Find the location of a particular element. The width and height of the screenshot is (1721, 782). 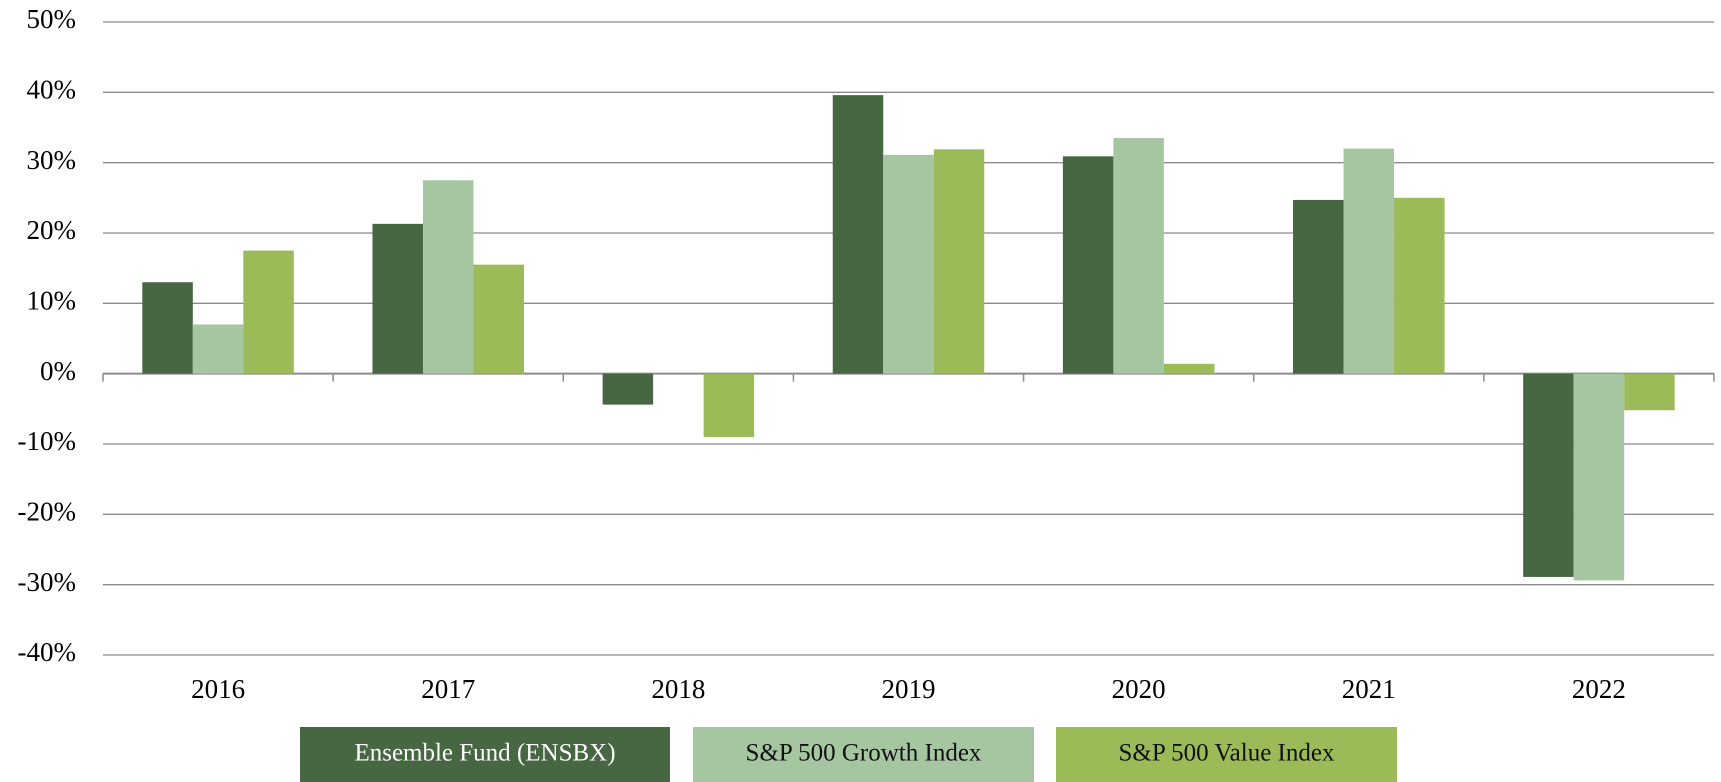

x-tick-label: 2021 is located at coordinates (1369, 689).